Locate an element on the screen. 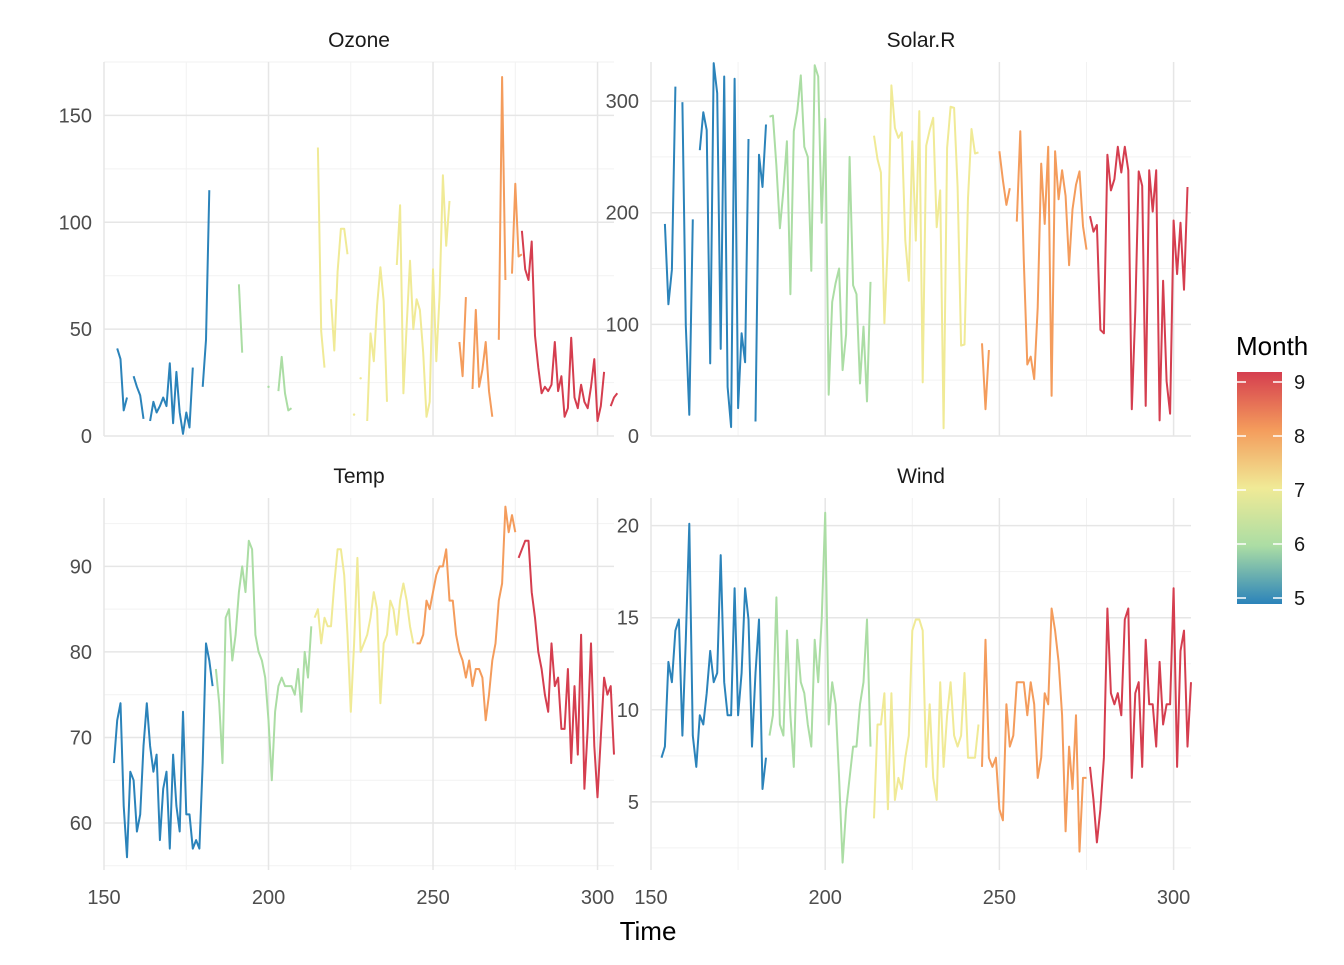  legend-label: 9 is located at coordinates (1299, 383).